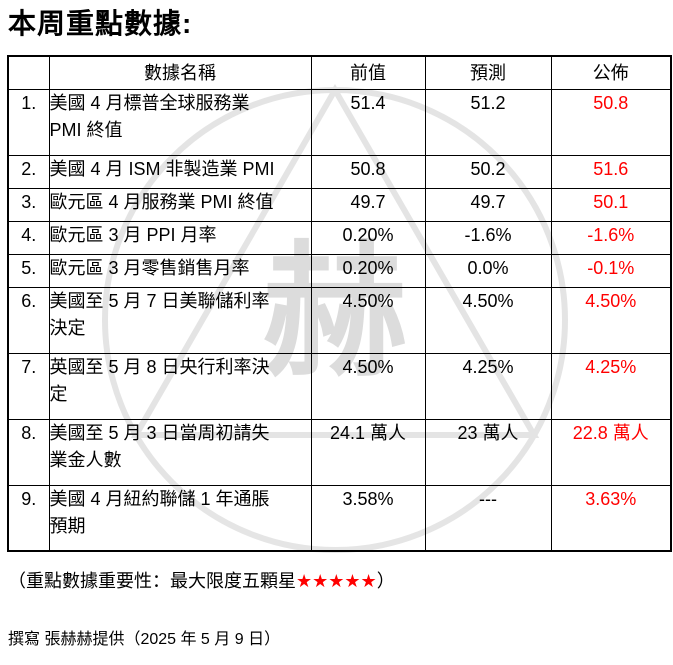 The width and height of the screenshot is (673, 665). Describe the element at coordinates (368, 452) in the screenshot. I see `previous-value: 24.1 萬人` at that location.